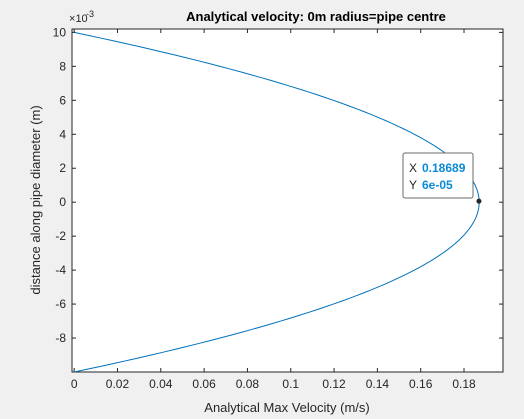  What do you see at coordinates (204, 384) in the screenshot?
I see `x-tick-label: 0.06` at bounding box center [204, 384].